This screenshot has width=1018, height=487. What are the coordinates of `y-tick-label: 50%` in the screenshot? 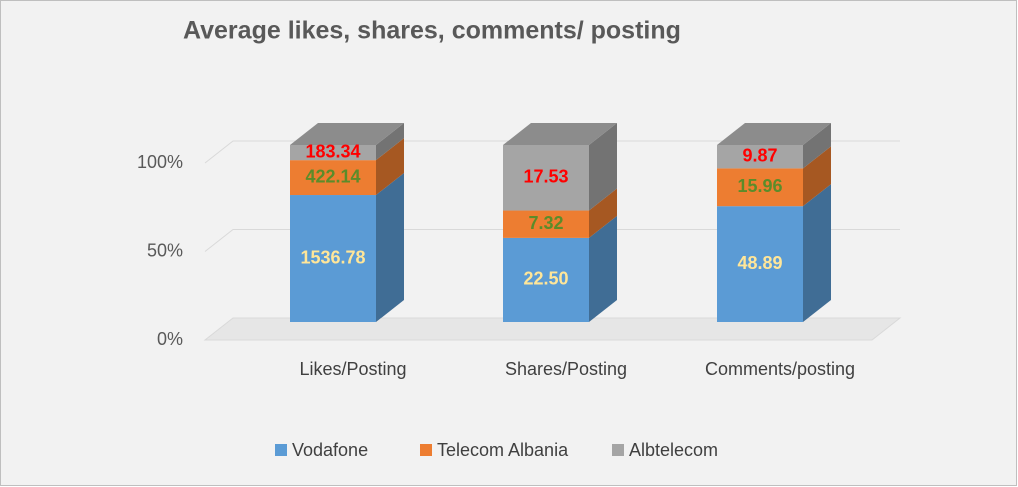 It's located at (165, 250).